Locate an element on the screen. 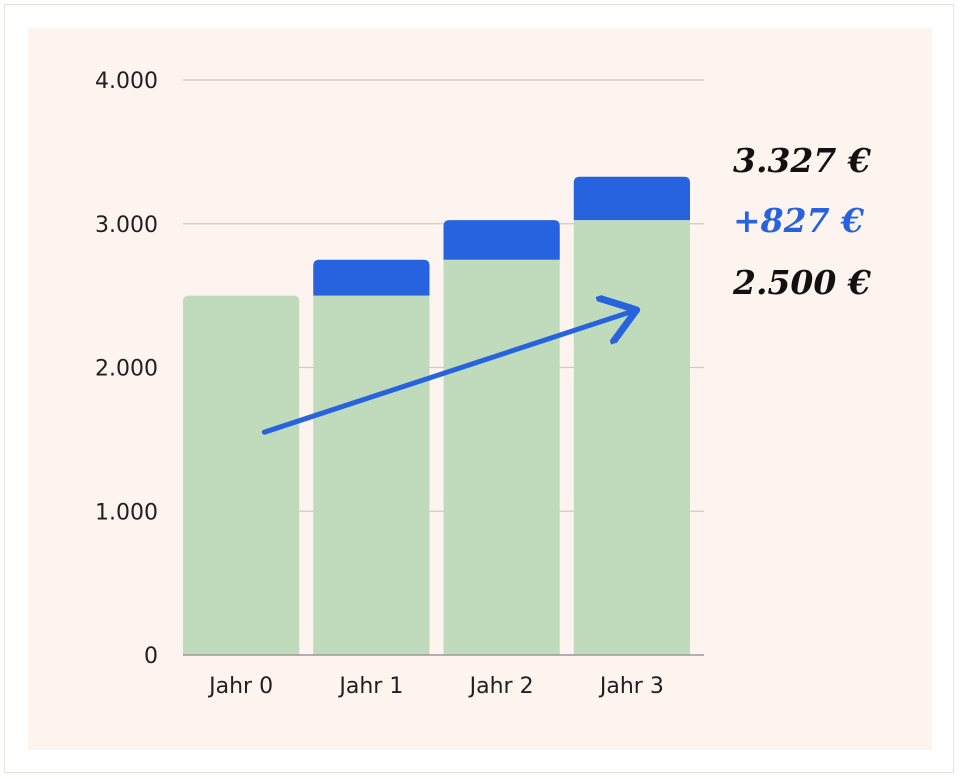  y-tick-label: 0 is located at coordinates (151, 656).